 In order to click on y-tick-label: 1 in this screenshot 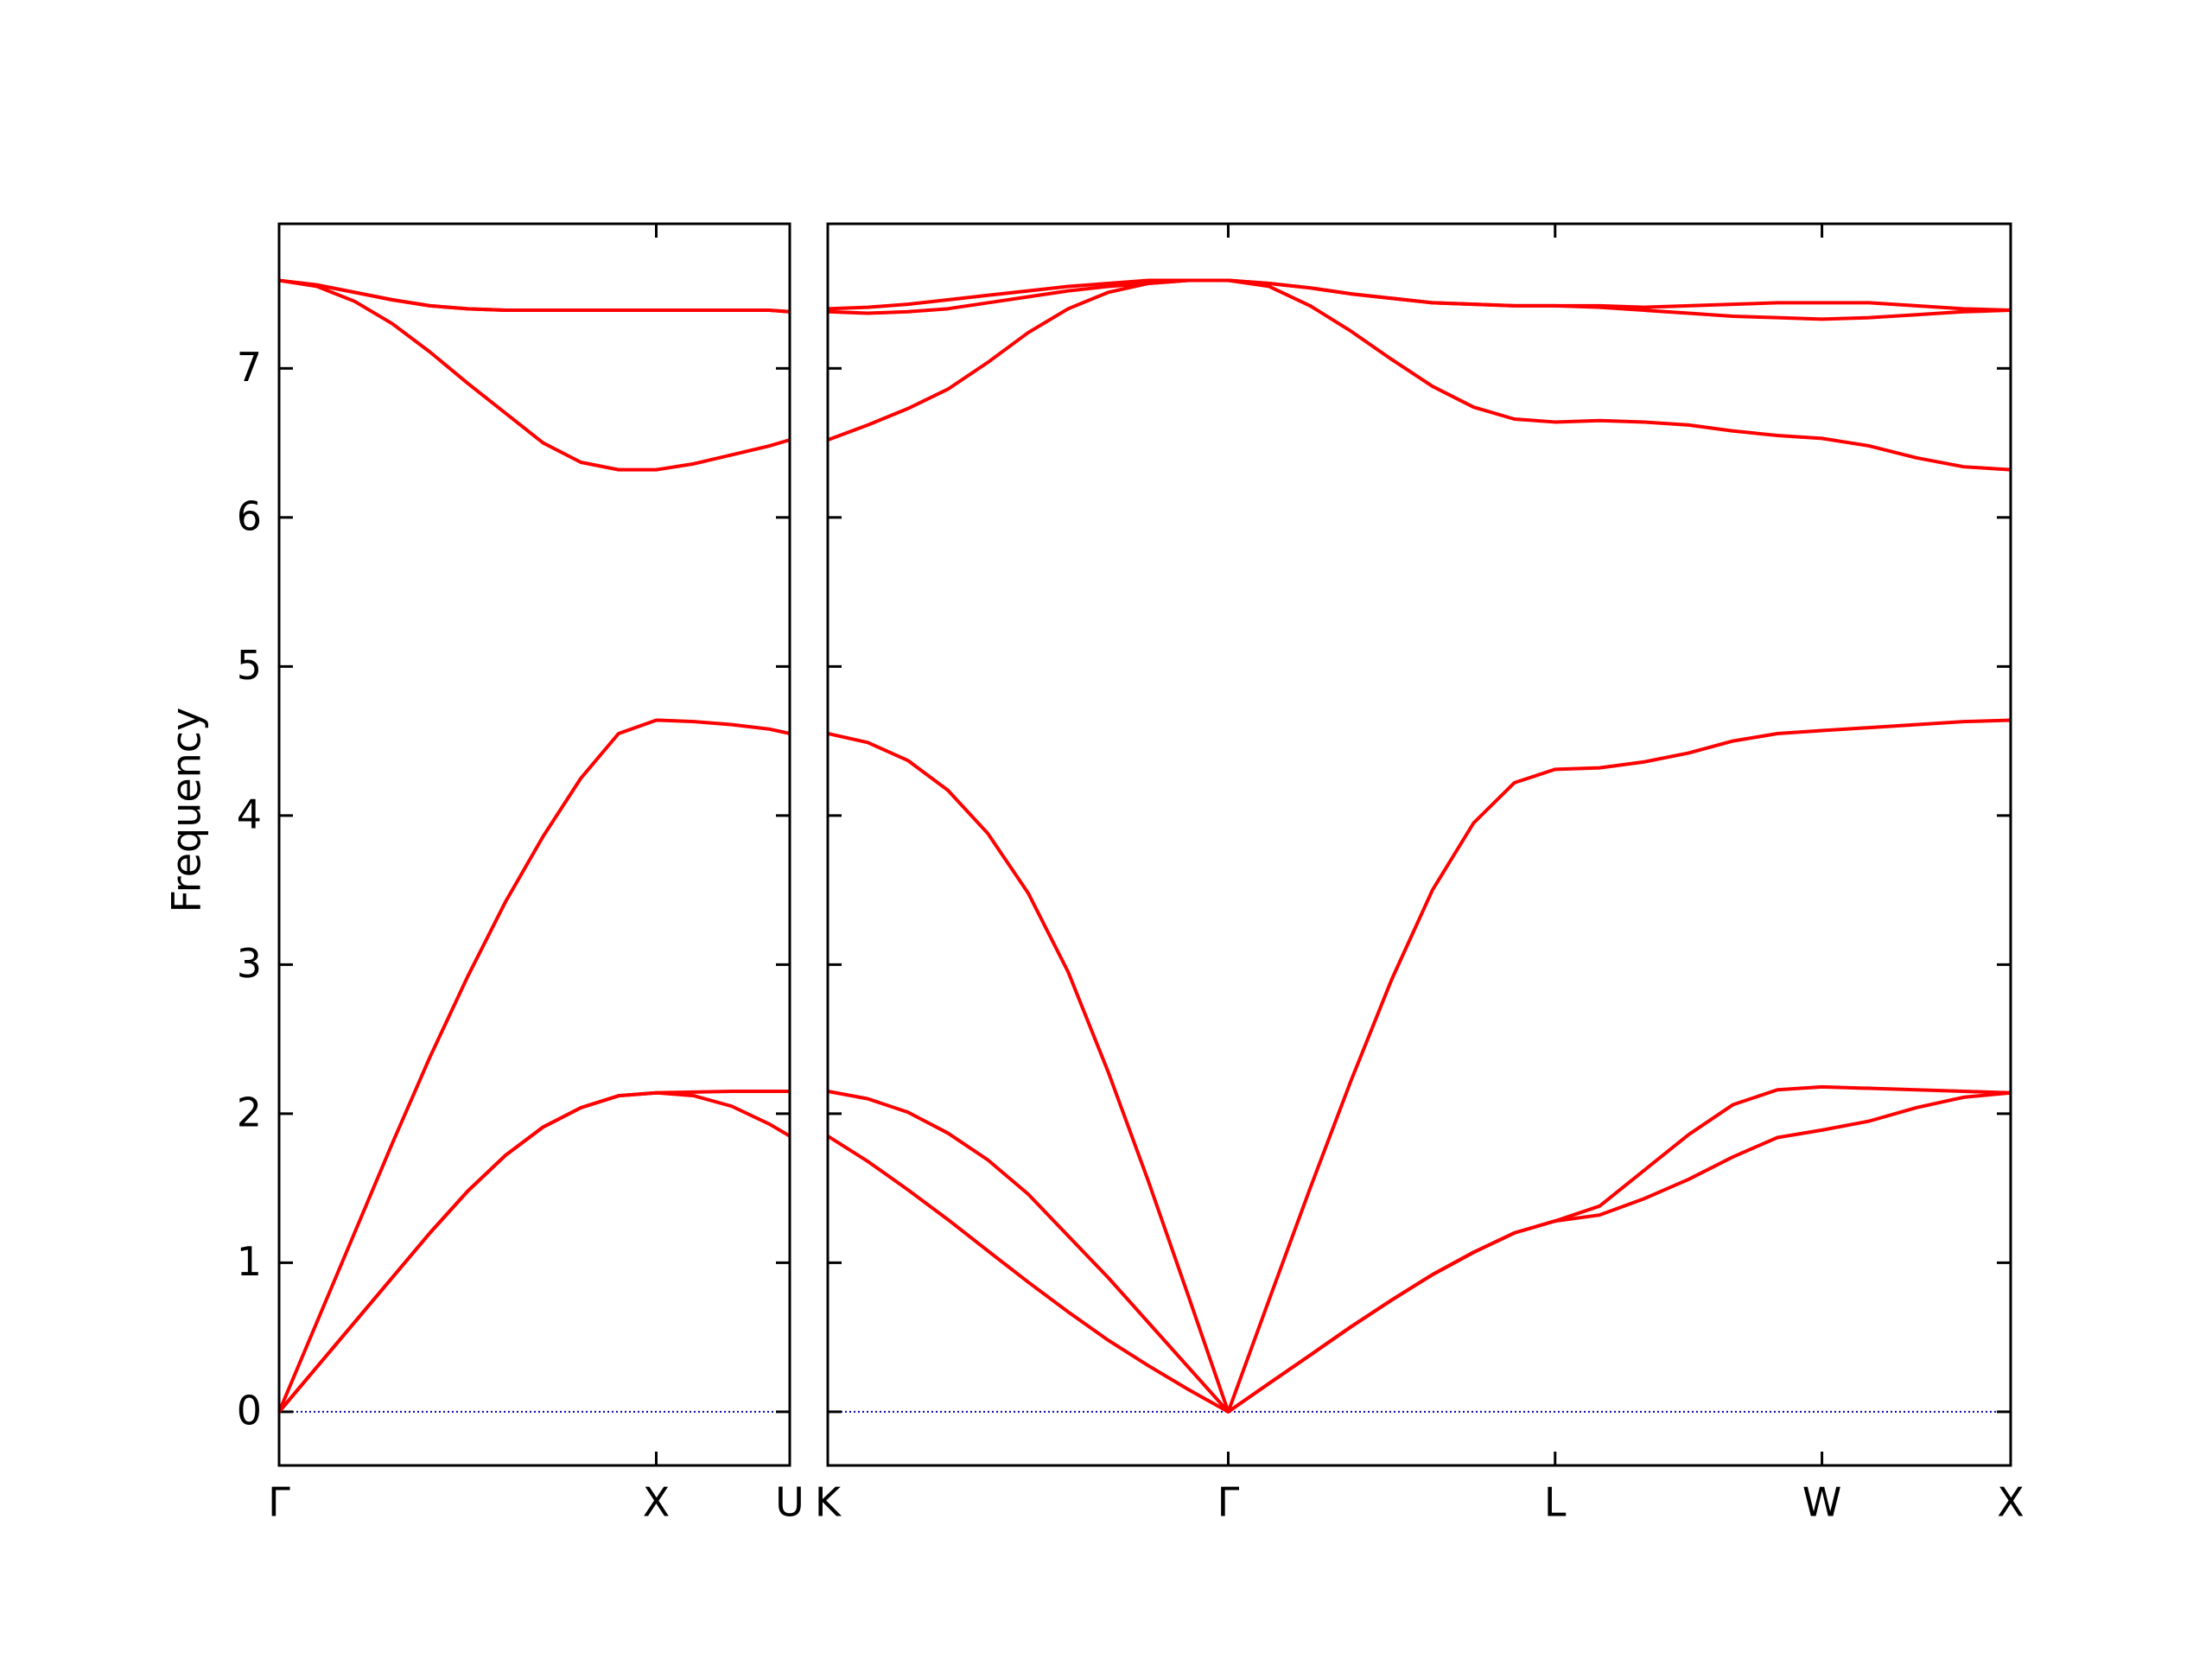, I will do `click(249, 1261)`.